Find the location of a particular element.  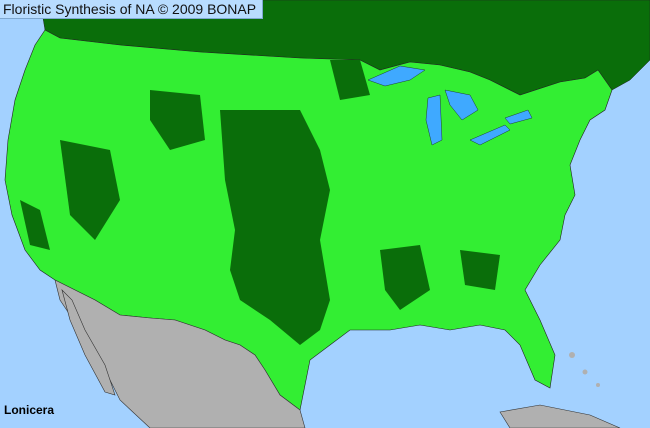

great-lakes is located at coordinates (450, 105).